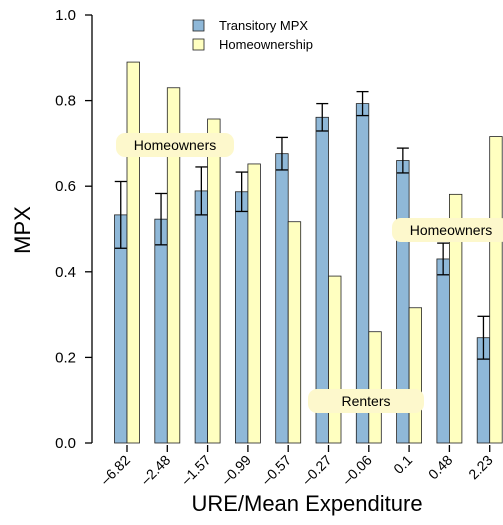 This screenshot has height=525, width=503. Describe the element at coordinates (155, 470) in the screenshot. I see `x-tick-label: –2.48` at that location.